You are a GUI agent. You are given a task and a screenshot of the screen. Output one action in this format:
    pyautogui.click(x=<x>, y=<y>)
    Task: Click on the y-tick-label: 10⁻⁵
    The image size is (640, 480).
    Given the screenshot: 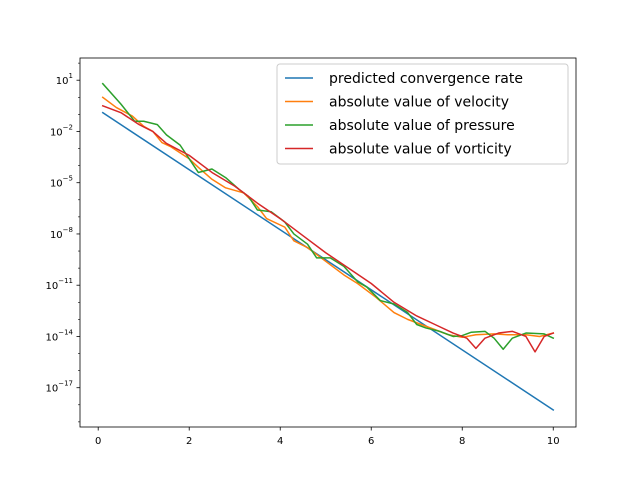 What is the action you would take?
    pyautogui.click(x=61, y=182)
    